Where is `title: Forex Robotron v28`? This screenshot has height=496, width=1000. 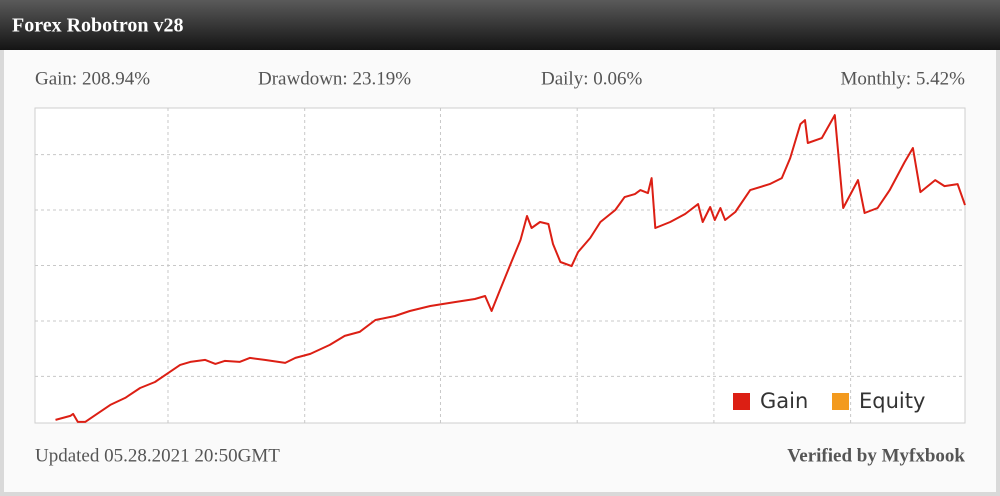 title: Forex Robotron v28 is located at coordinates (97, 26).